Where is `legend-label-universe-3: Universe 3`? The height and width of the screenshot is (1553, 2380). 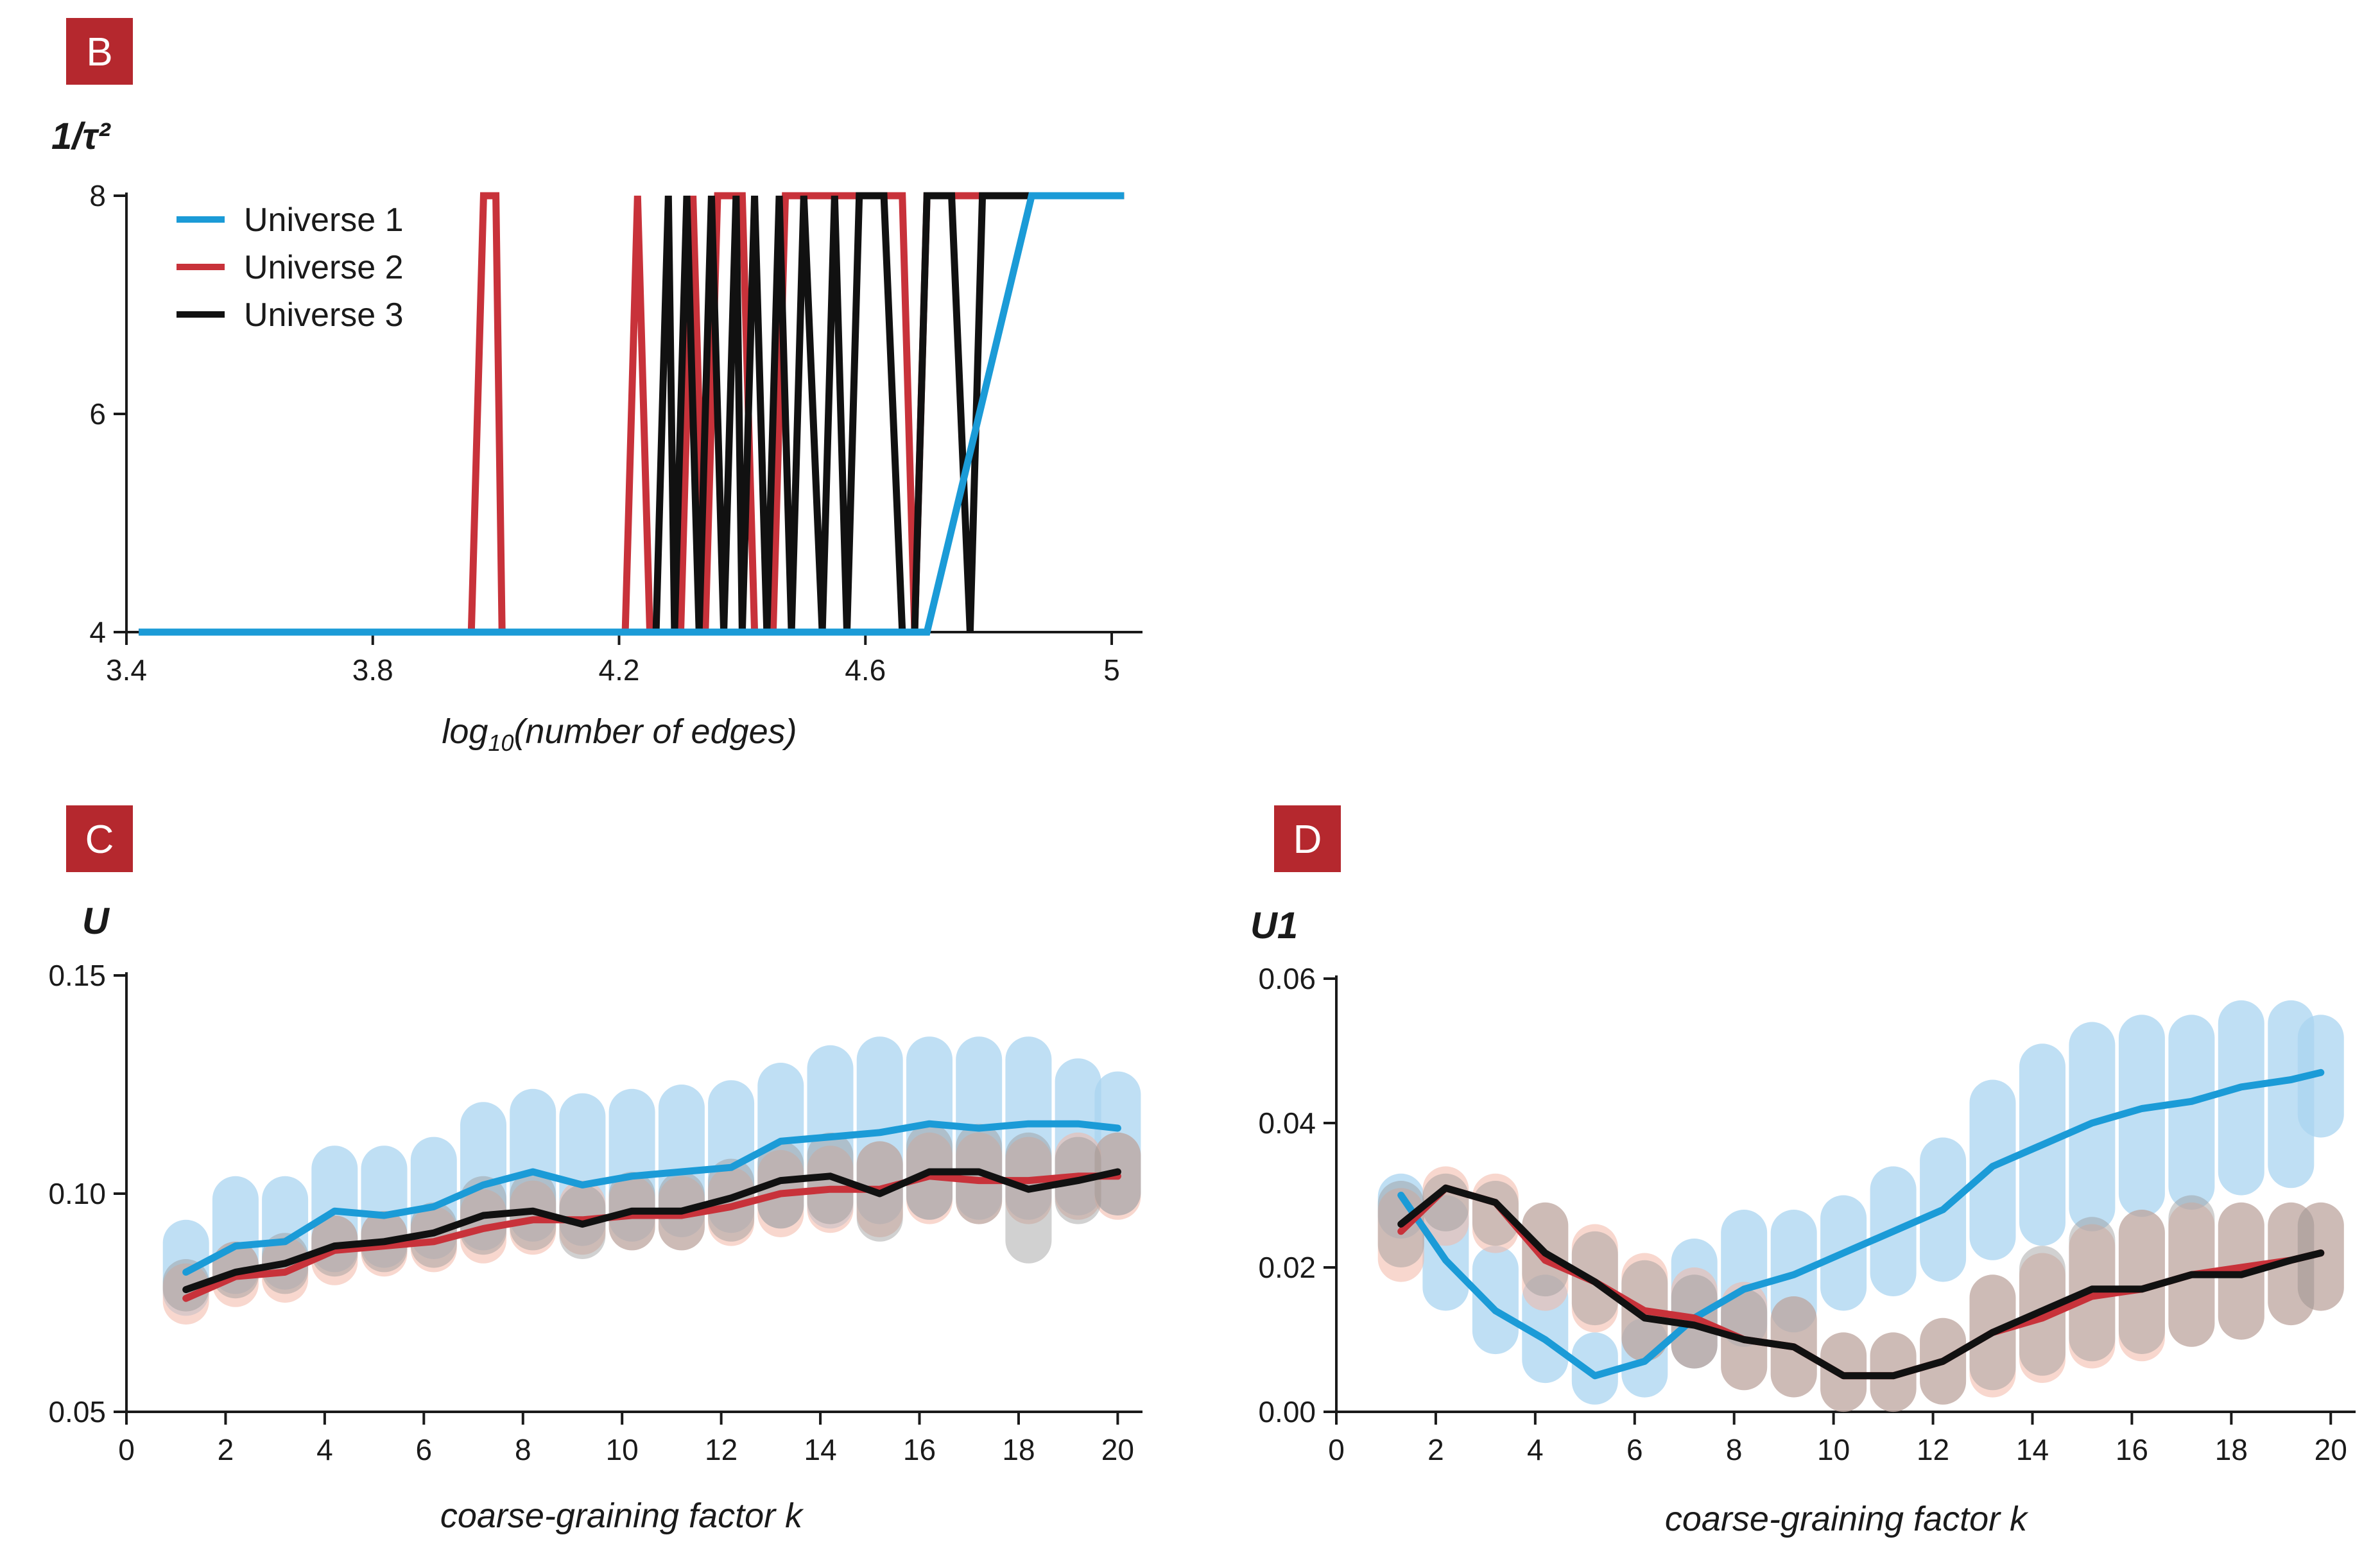
legend-label-universe-3: Universe 3 is located at coordinates (324, 315).